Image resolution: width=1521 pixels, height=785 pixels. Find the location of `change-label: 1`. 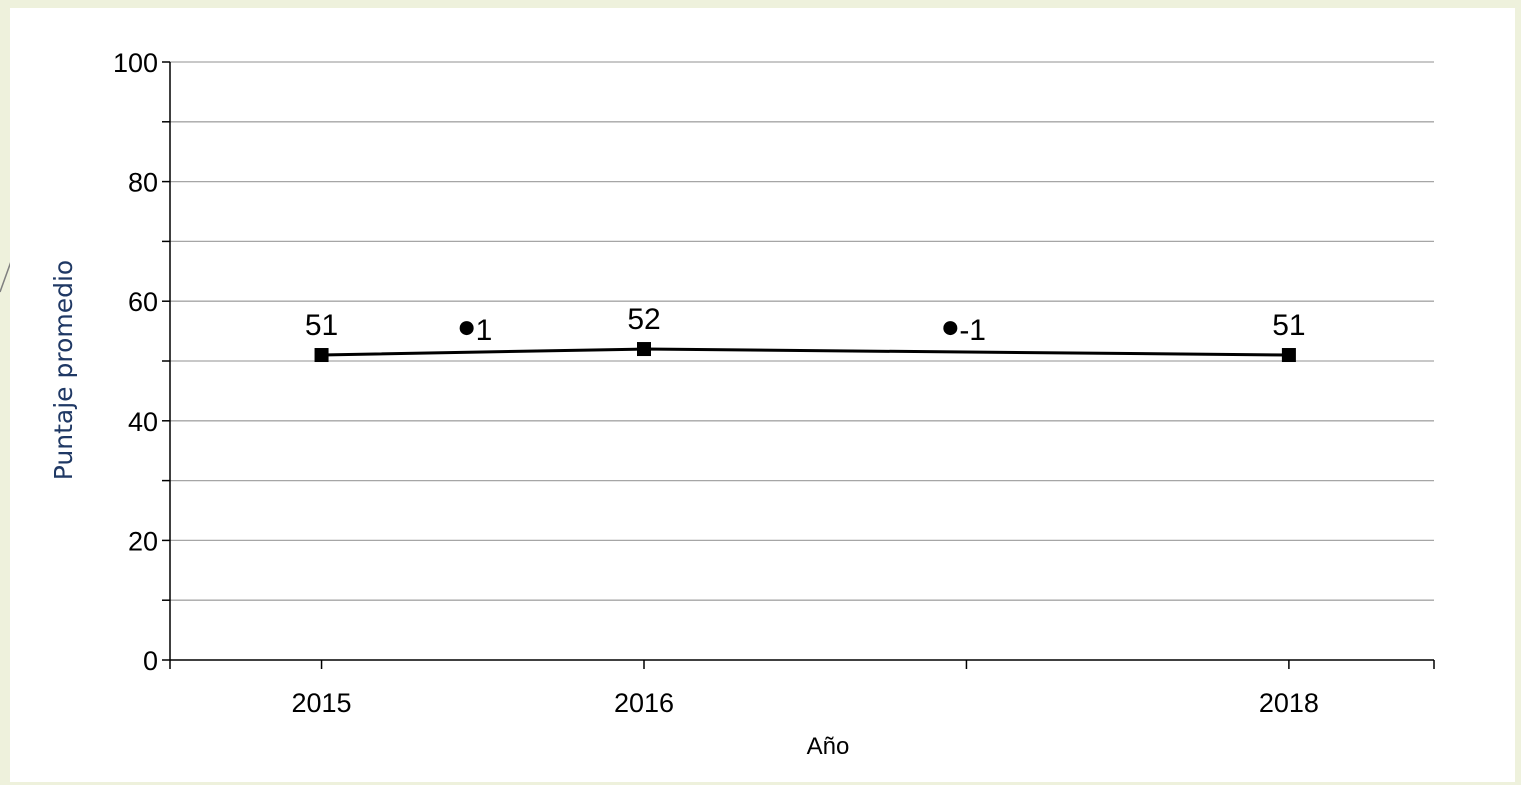

change-label: 1 is located at coordinates (484, 330).